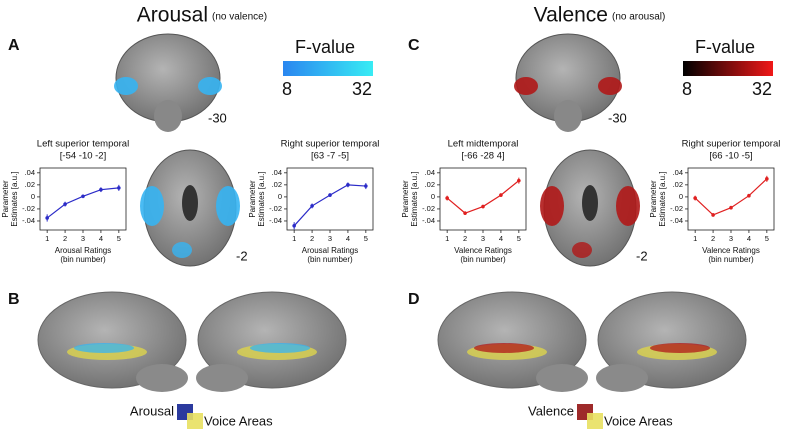 The image size is (800, 433). Describe the element at coordinates (329, 205) in the screenshot. I see `data-line` at that location.